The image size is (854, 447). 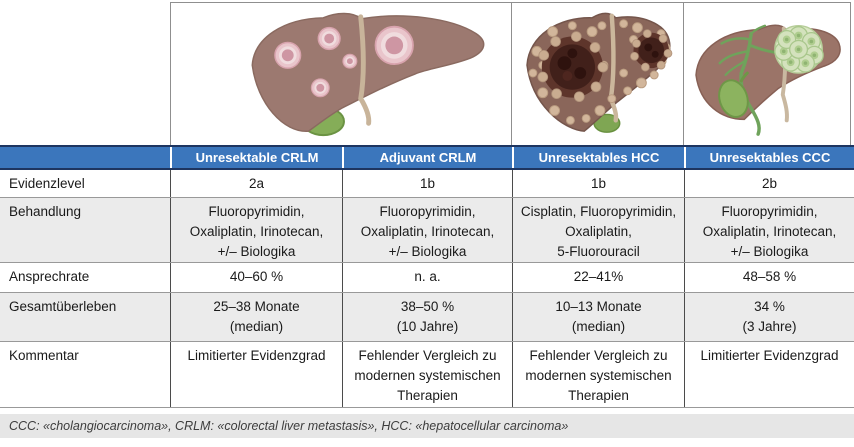 I want to click on hcc-liver-icon, so click(x=599, y=72).